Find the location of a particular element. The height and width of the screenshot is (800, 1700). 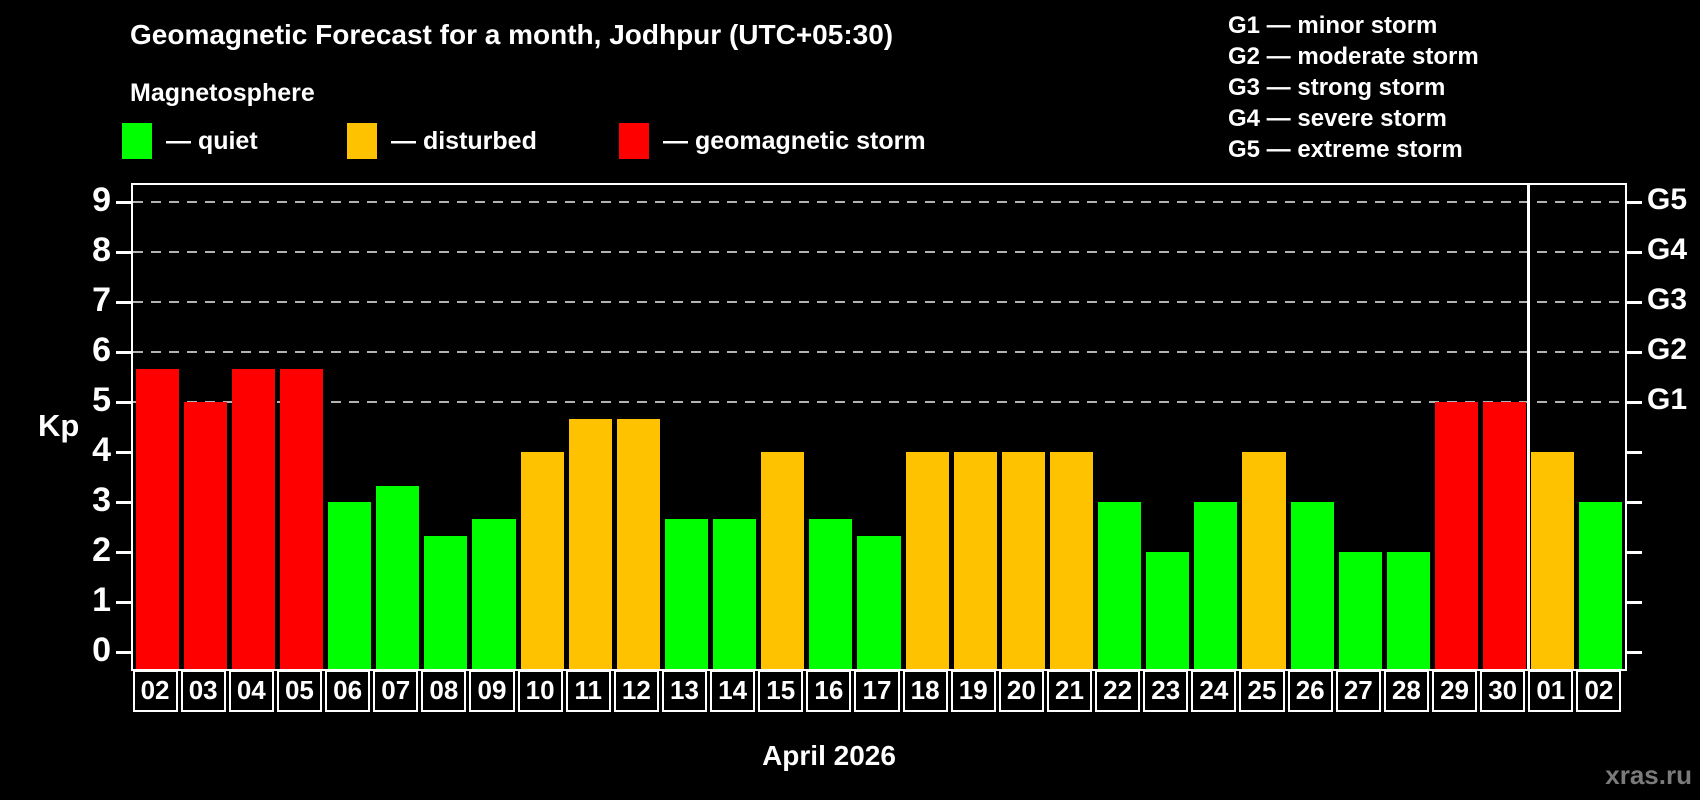

right-tick-kp5 is located at coordinates (1634, 402).